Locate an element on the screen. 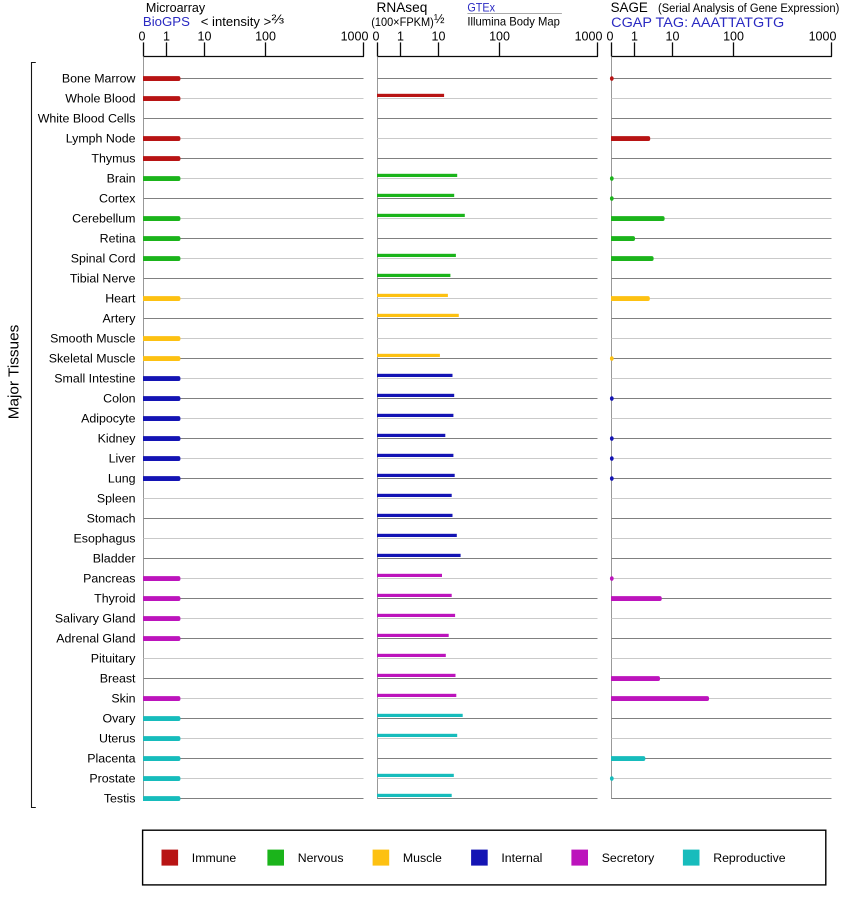 The image size is (842, 905). svg-text: Whole Blood is located at coordinates (100, 98).